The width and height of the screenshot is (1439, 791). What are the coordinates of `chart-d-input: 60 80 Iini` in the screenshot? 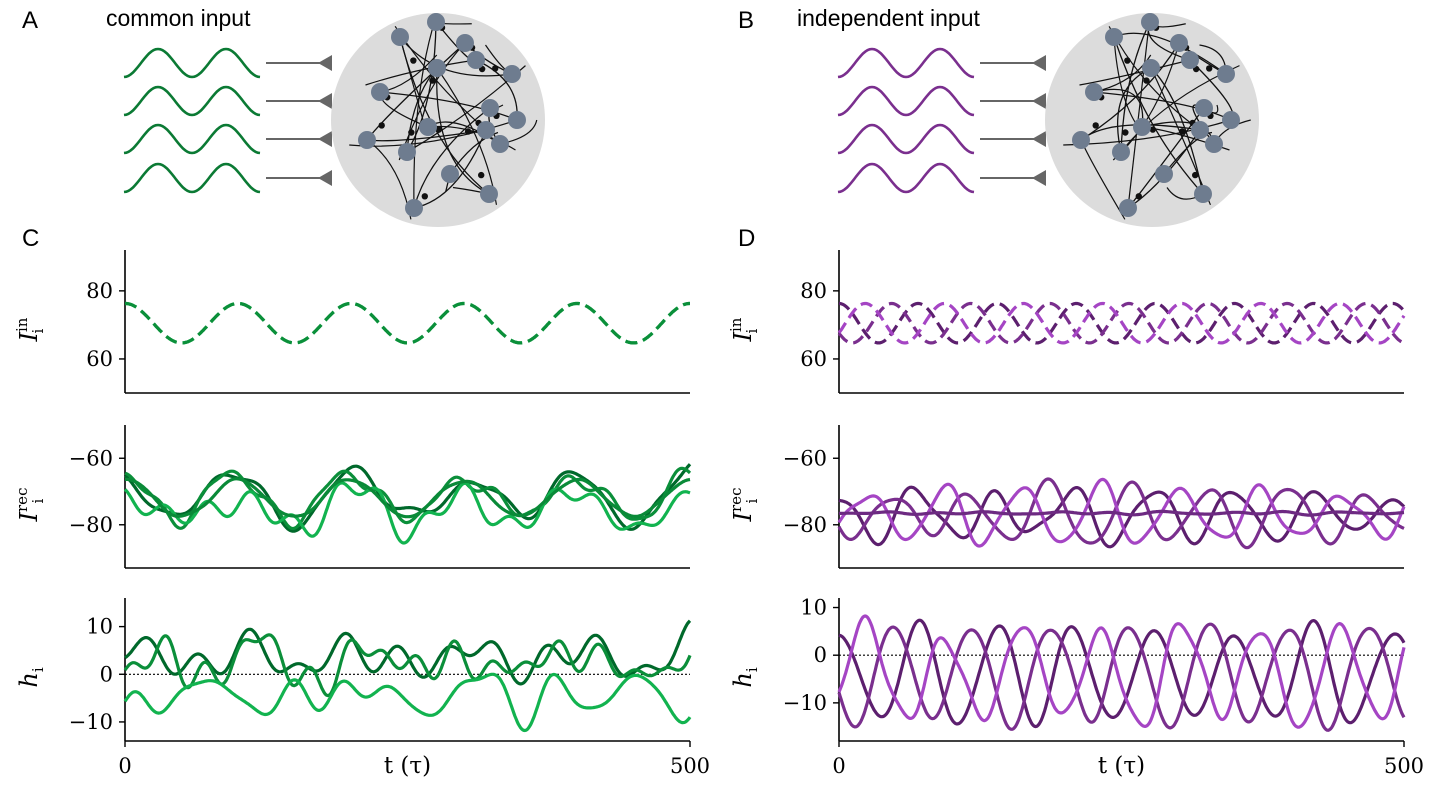 It's located at (1066, 322).